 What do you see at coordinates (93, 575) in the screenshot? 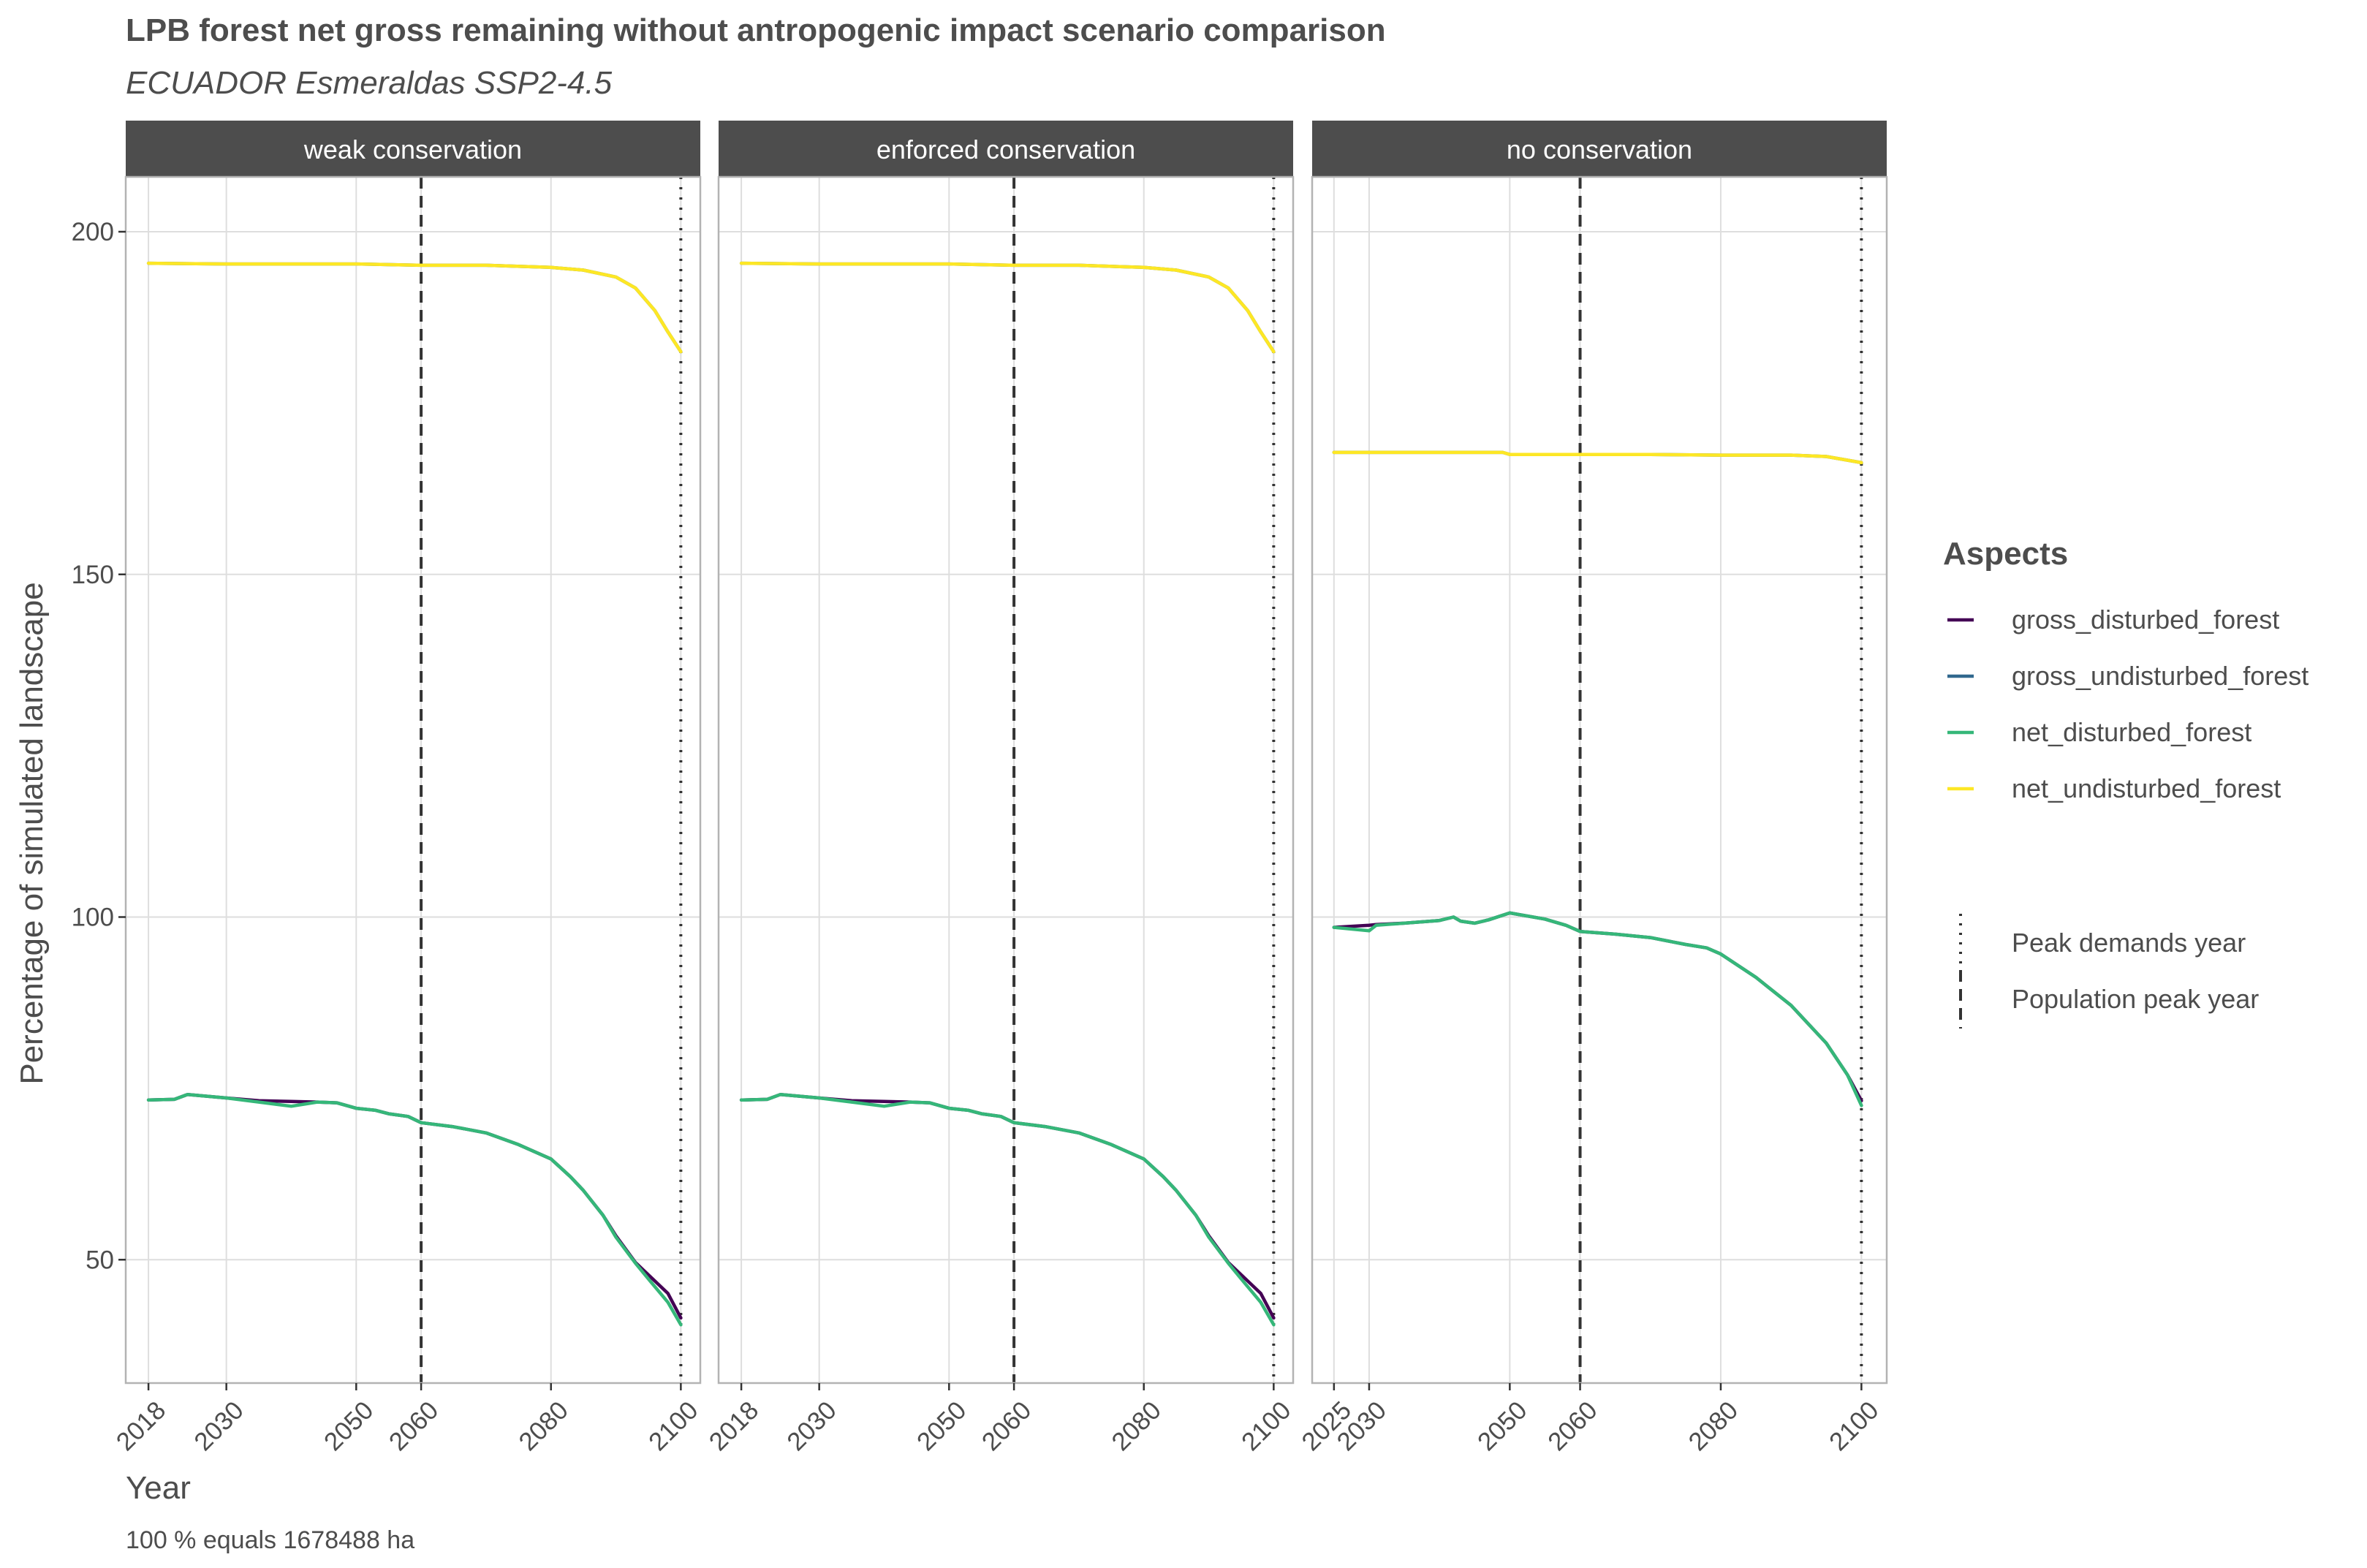
I see `y-tick-label: 150` at bounding box center [93, 575].